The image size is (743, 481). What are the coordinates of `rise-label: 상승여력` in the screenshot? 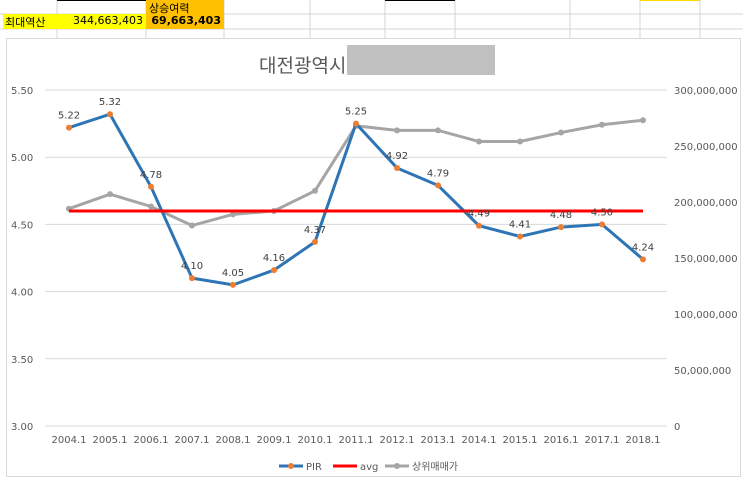 It's located at (169, 8).